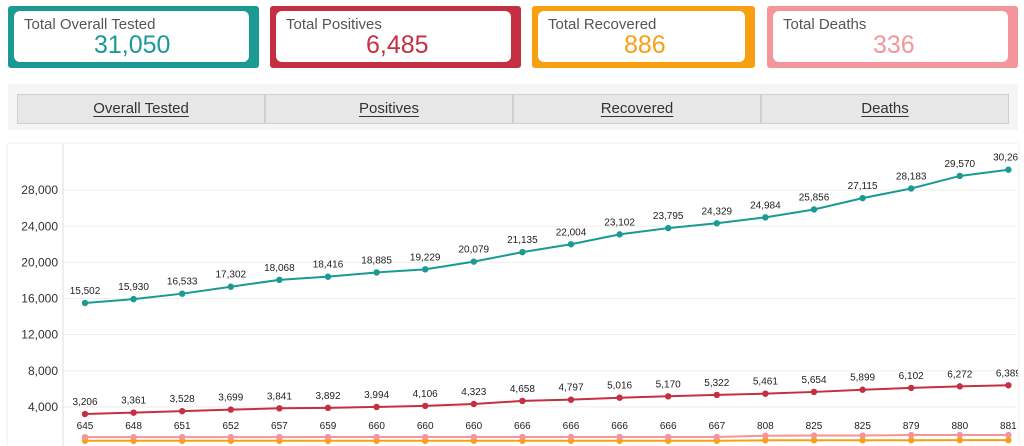 This screenshot has width=1024, height=446. I want to click on y-tick-label: 24,000, so click(39, 226).